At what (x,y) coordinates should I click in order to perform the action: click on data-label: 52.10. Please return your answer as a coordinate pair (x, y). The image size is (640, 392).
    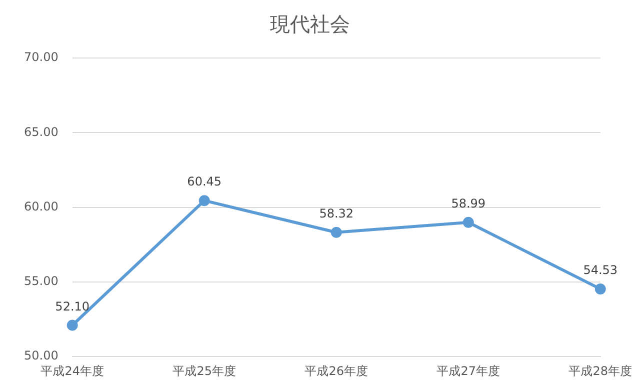
    Looking at the image, I should click on (72, 306).